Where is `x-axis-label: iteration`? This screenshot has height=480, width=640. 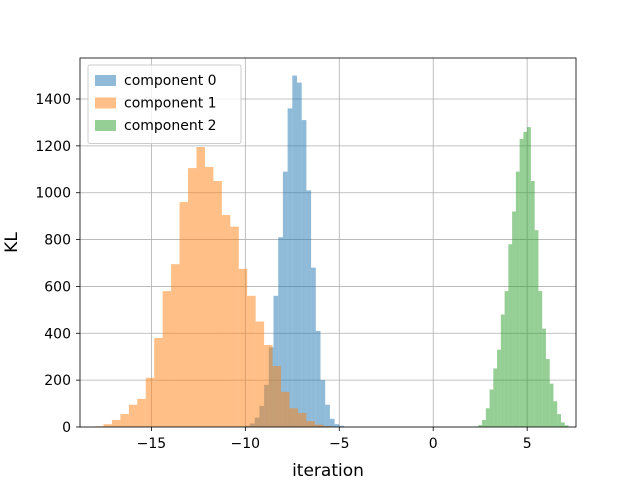
x-axis-label: iteration is located at coordinates (328, 470).